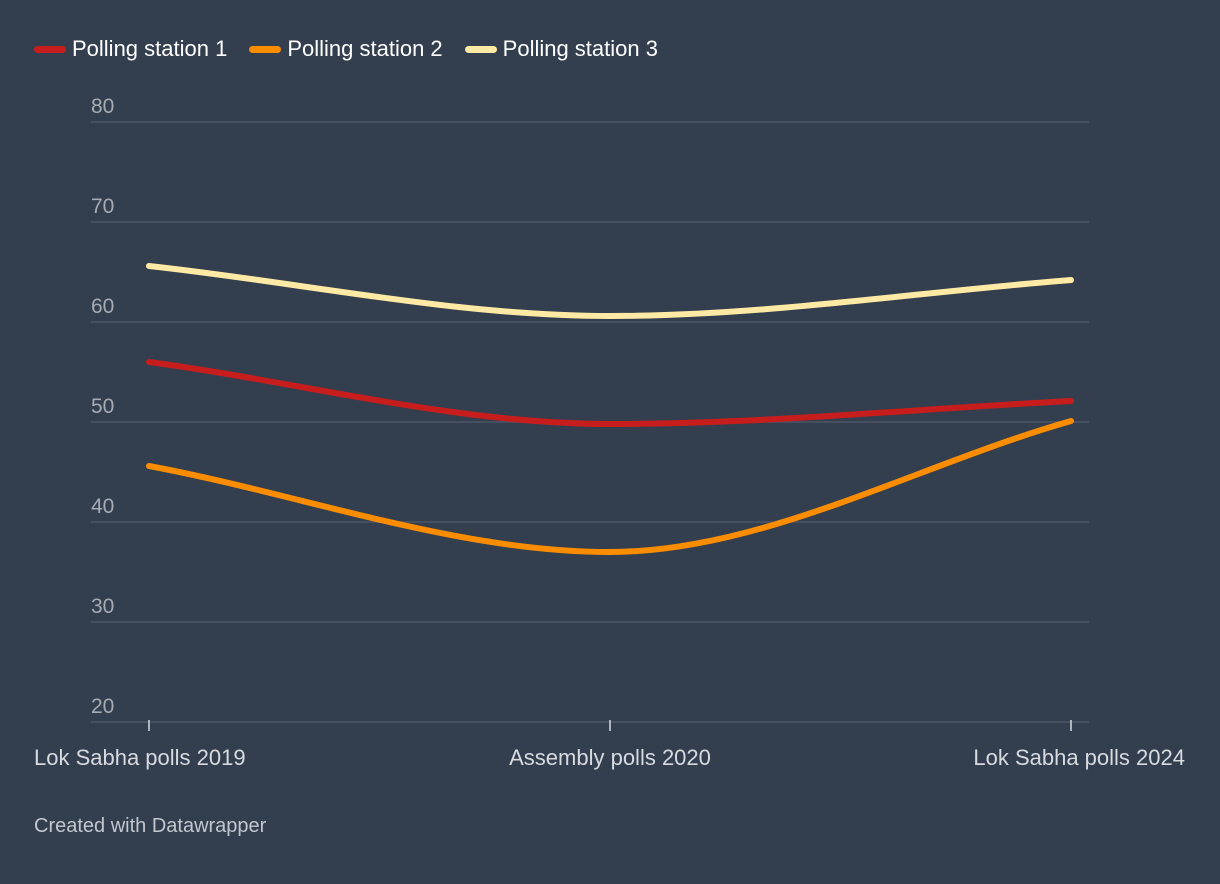  What do you see at coordinates (150, 48) in the screenshot?
I see `legend-label-polling-station-1: Polling station 1` at bounding box center [150, 48].